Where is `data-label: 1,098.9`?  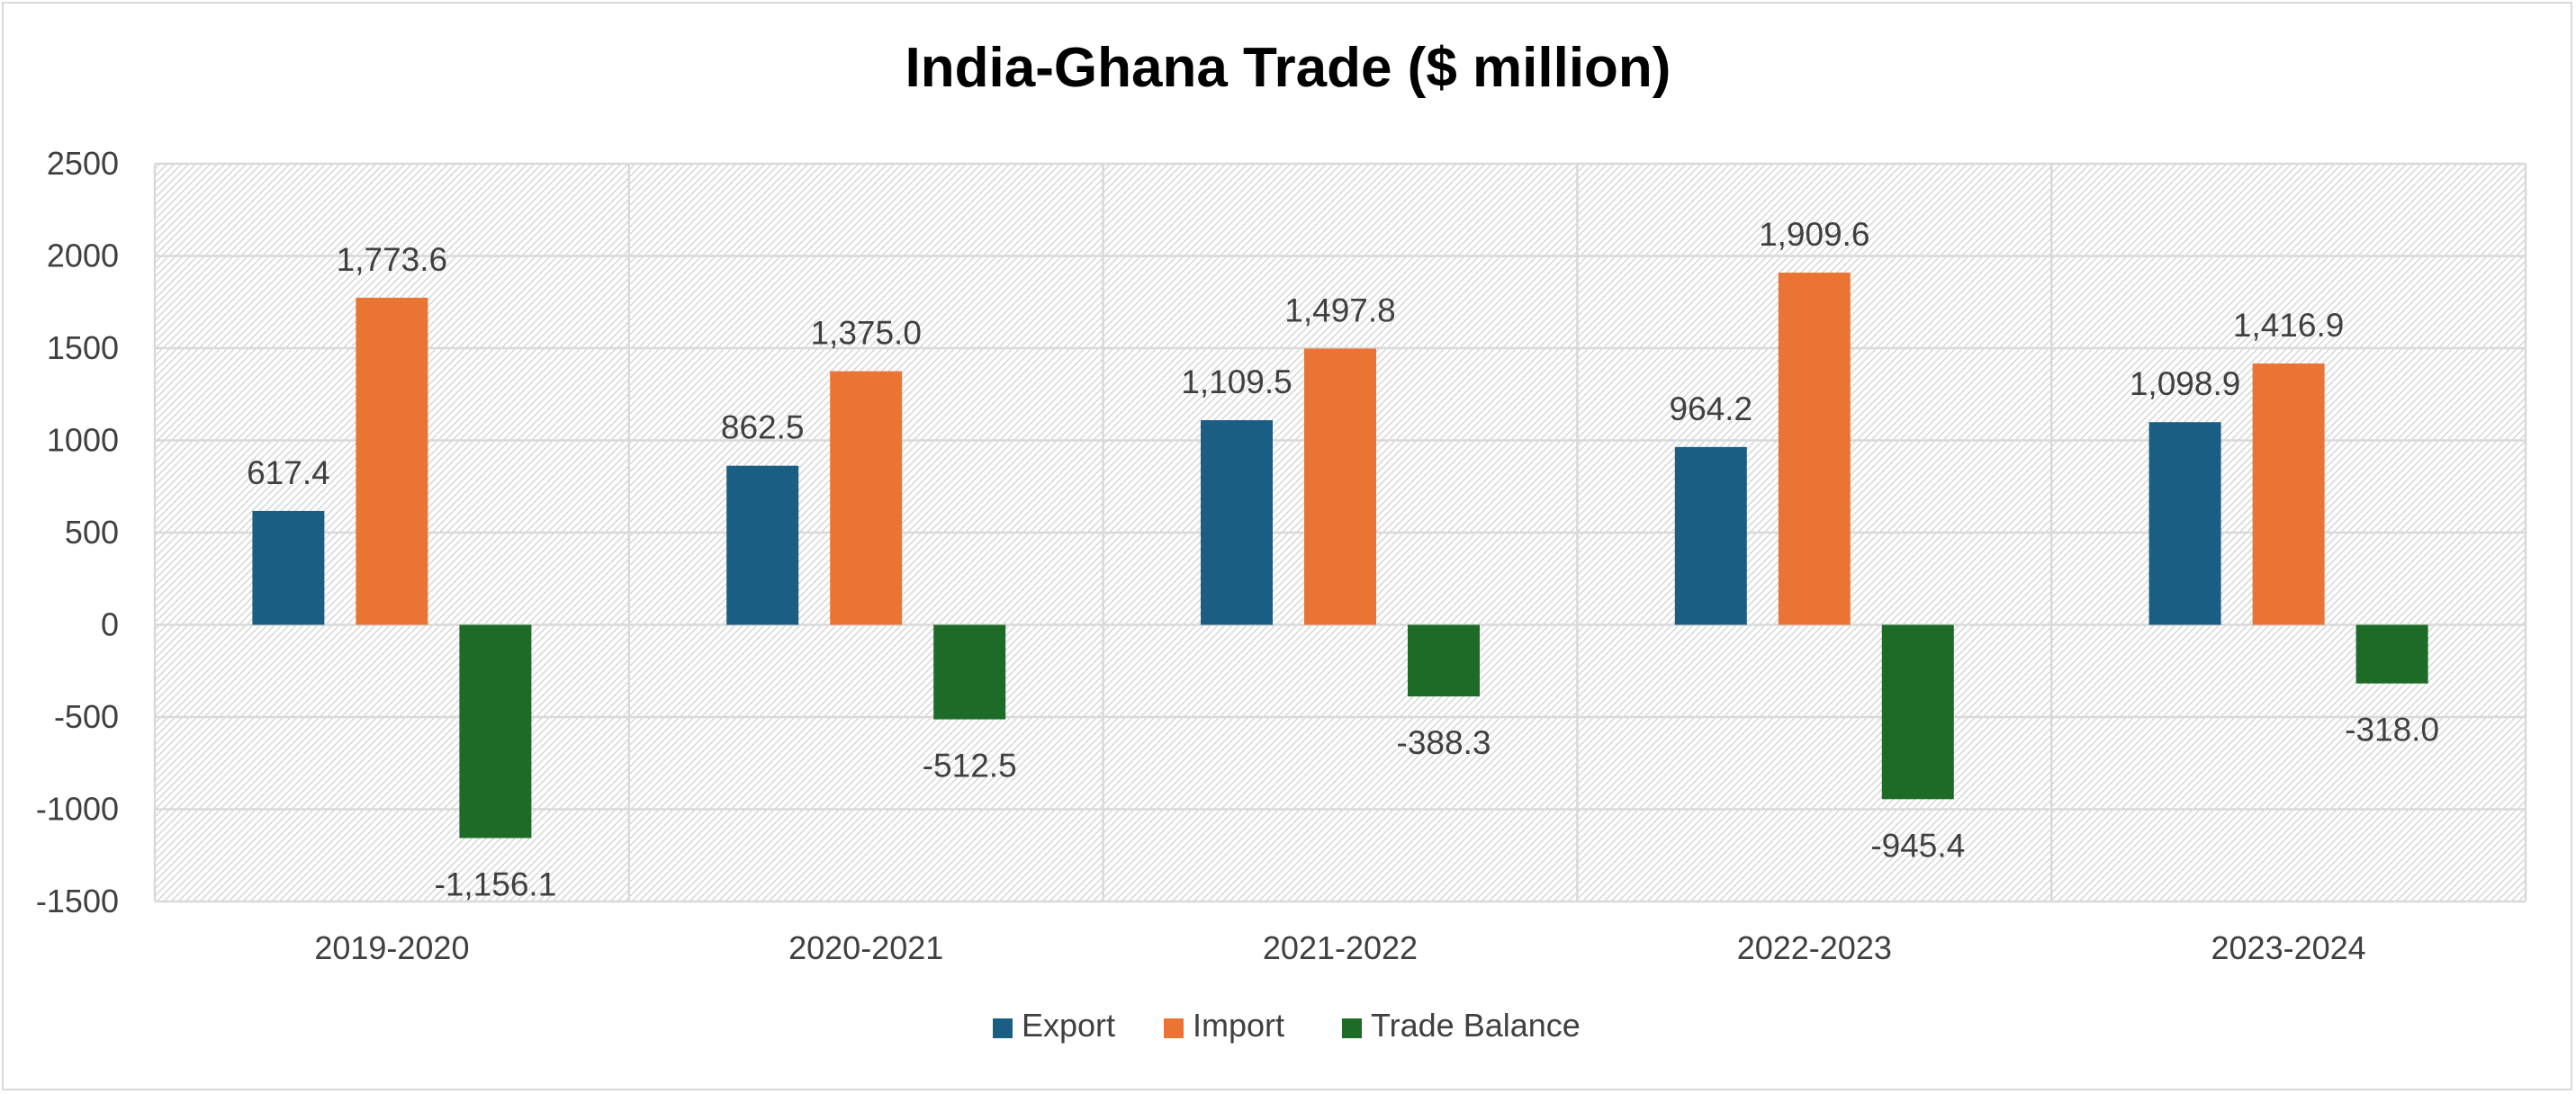 data-label: 1,098.9 is located at coordinates (2185, 383).